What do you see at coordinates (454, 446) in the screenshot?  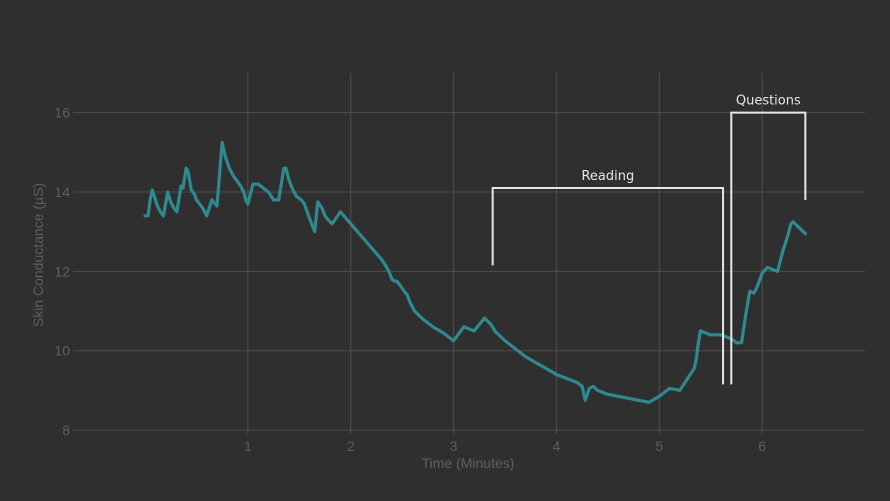 I see `x-tick-label-2: 3` at bounding box center [454, 446].